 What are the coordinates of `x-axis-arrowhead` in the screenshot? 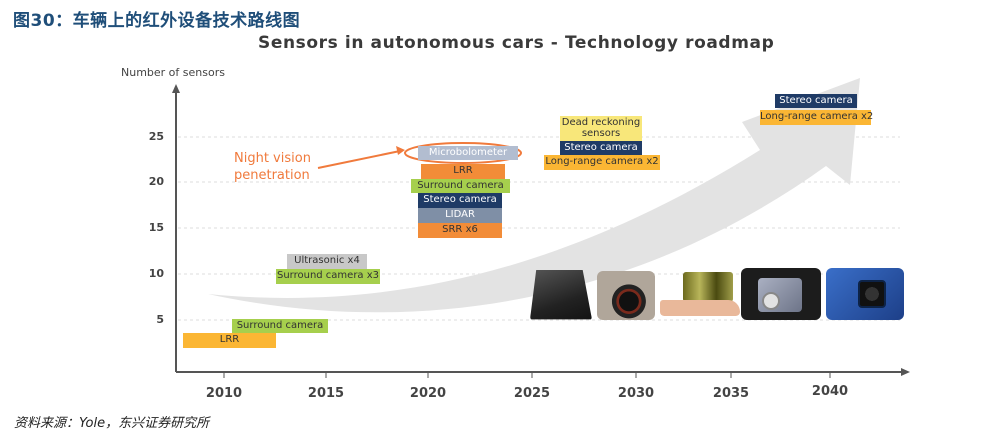 It's located at (905, 372).